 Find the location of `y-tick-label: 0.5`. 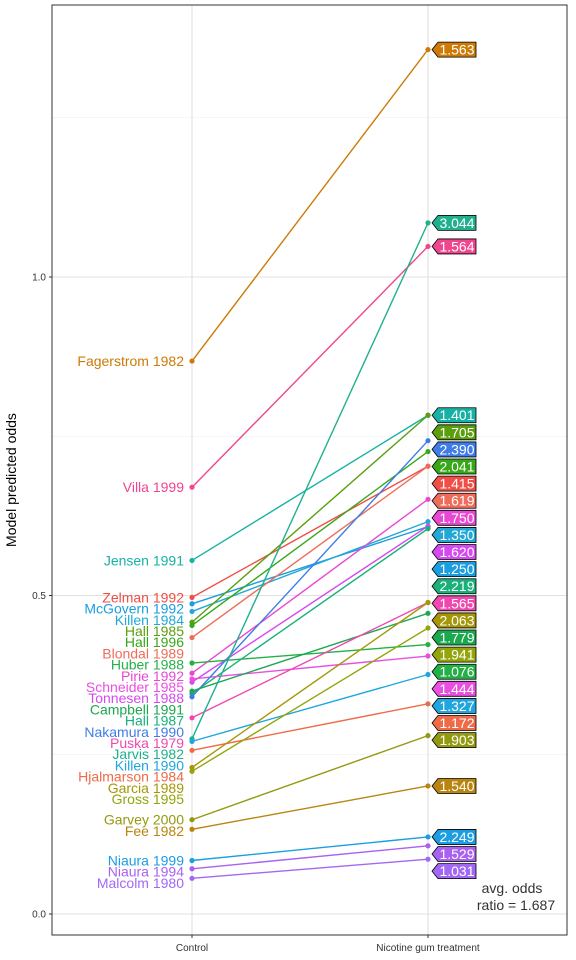

y-tick-label: 0.5 is located at coordinates (39, 596).